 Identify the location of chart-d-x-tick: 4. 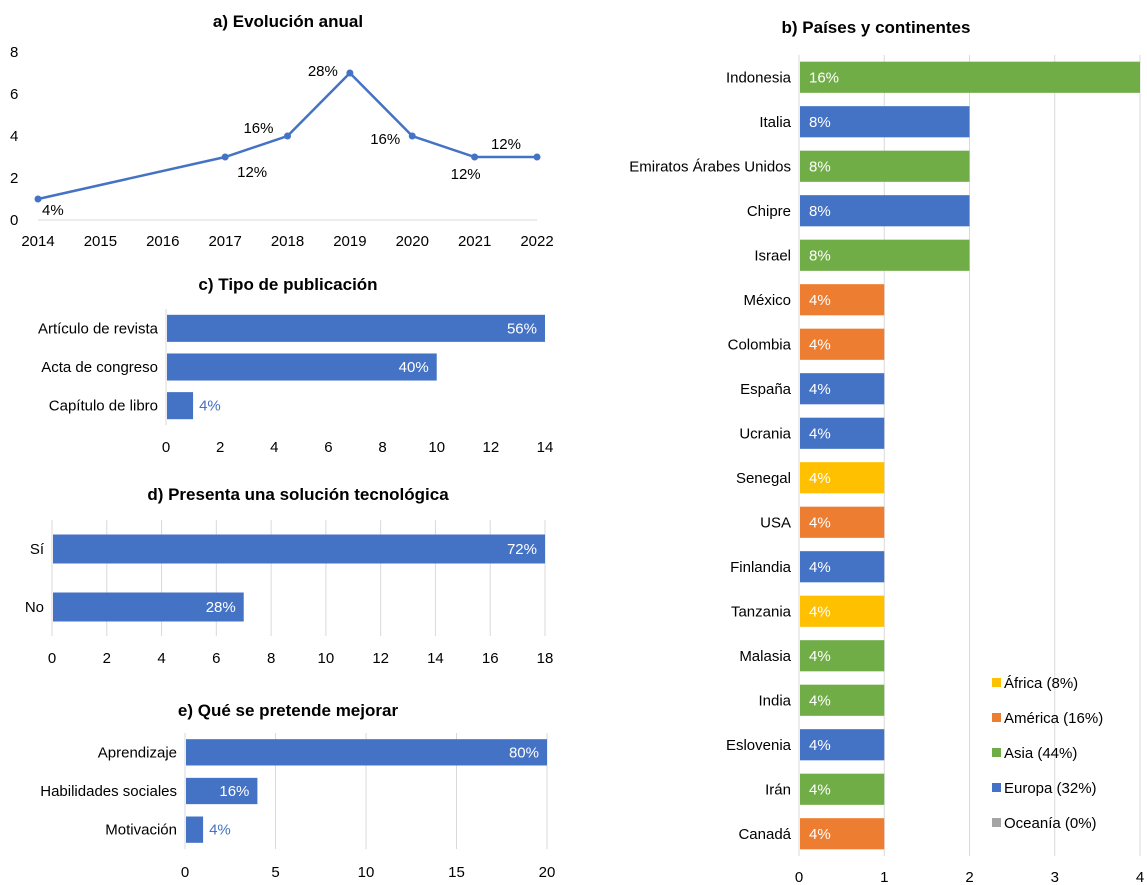
(161, 658).